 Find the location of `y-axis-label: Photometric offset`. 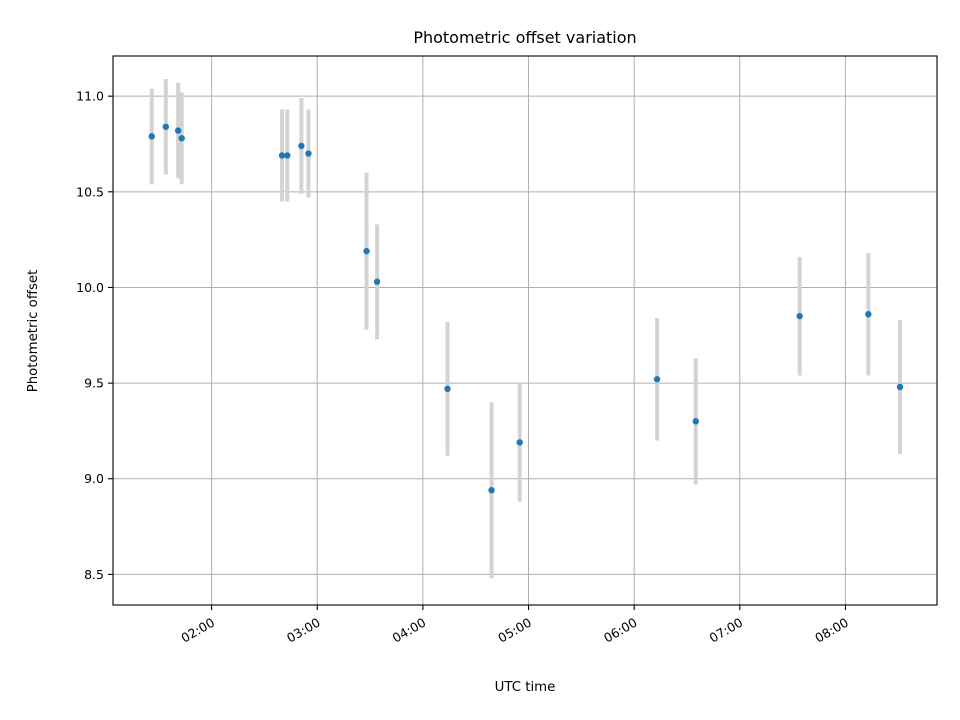

y-axis-label: Photometric offset is located at coordinates (33, 331).